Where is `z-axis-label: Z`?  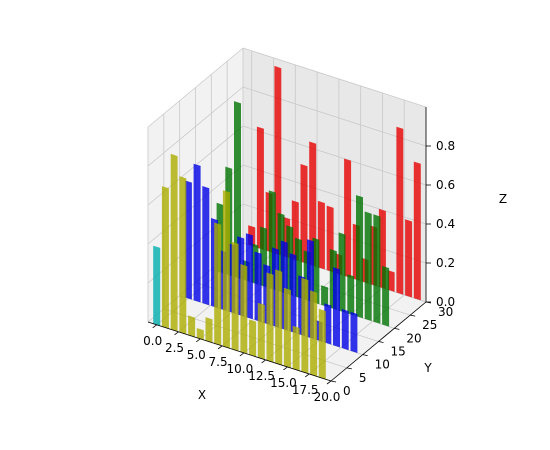 z-axis-label: Z is located at coordinates (503, 199).